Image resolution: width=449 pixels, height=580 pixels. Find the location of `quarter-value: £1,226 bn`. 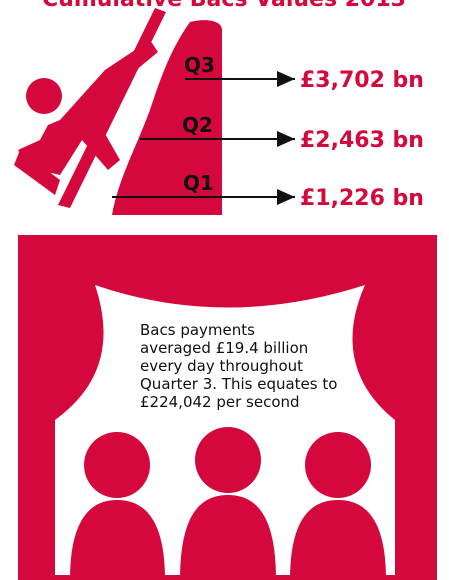

quarter-value: £1,226 bn is located at coordinates (362, 198).